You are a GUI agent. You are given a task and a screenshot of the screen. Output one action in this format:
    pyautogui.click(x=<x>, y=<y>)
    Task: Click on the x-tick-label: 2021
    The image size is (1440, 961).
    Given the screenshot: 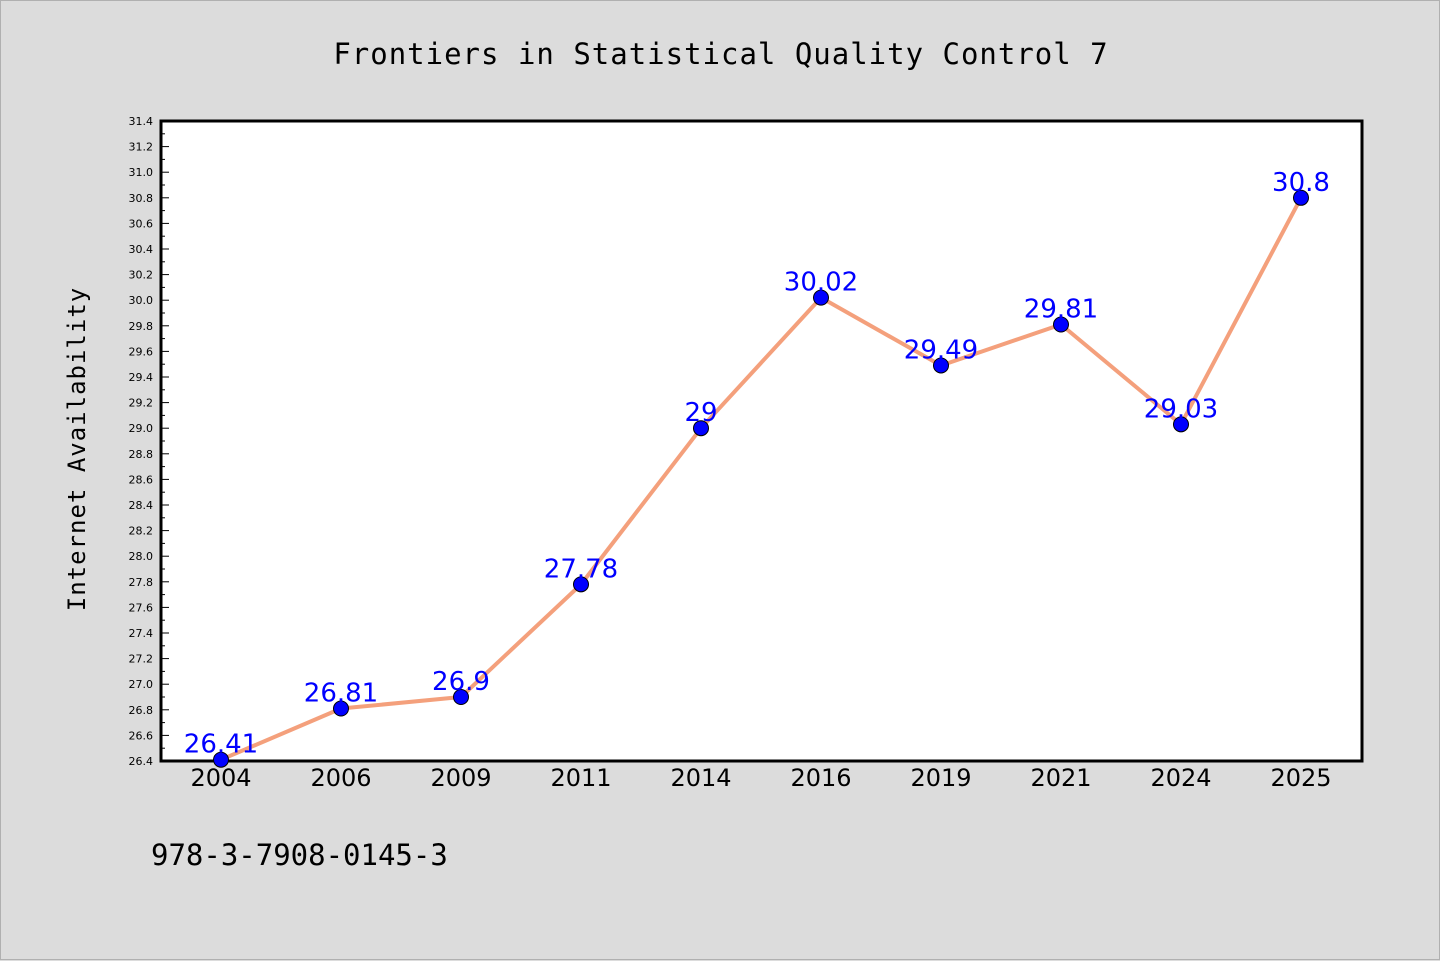 What is the action you would take?
    pyautogui.click(x=1060, y=778)
    